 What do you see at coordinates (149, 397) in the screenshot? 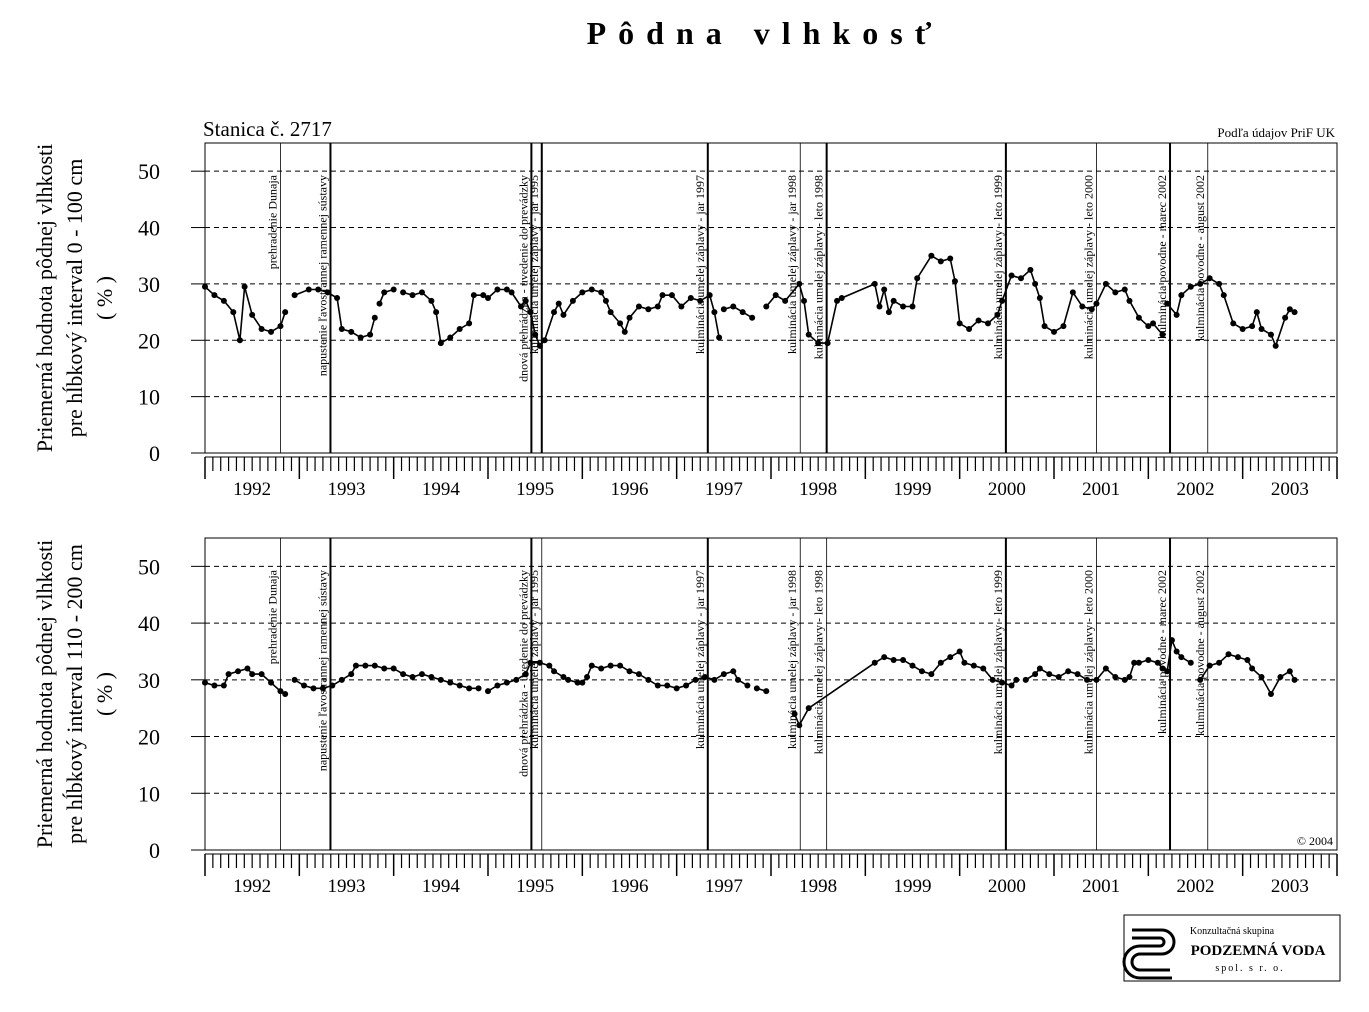
I see `y-tick-label: 10` at bounding box center [149, 397].